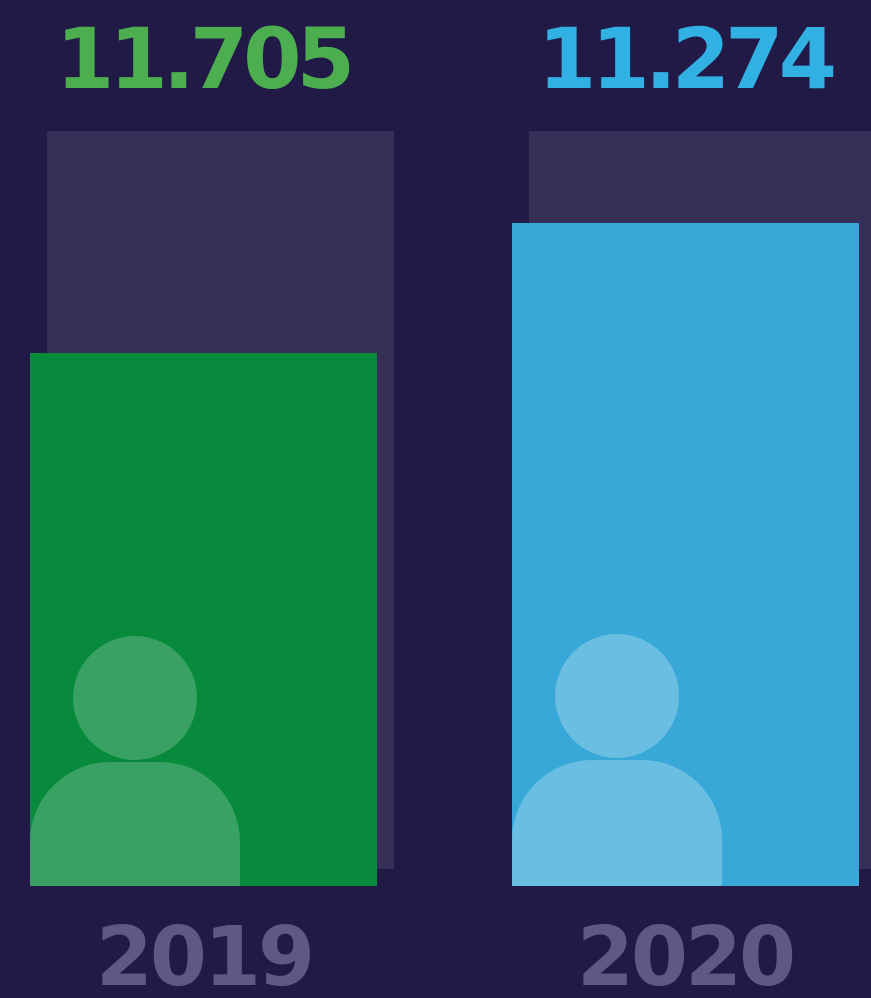 The width and height of the screenshot is (871, 998). I want to click on value-label: 11.274, so click(686, 59).